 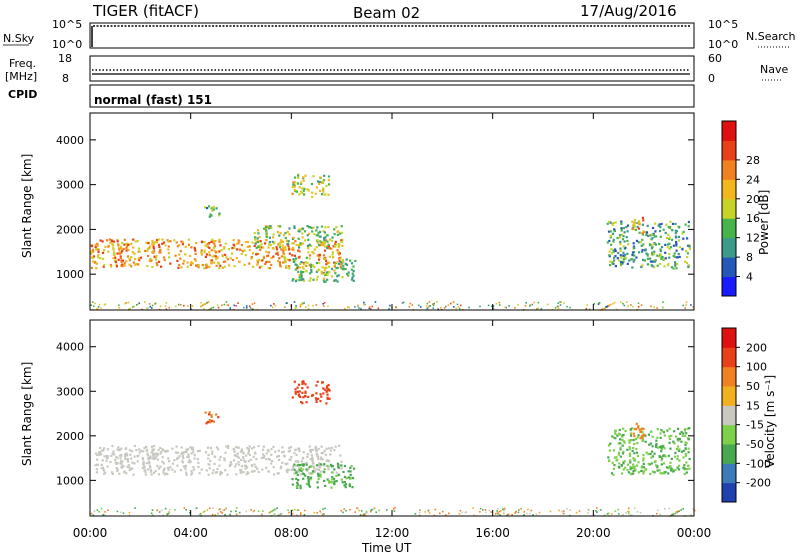 What do you see at coordinates (70, 229) in the screenshot?
I see `power-ytick-label: 2000` at bounding box center [70, 229].